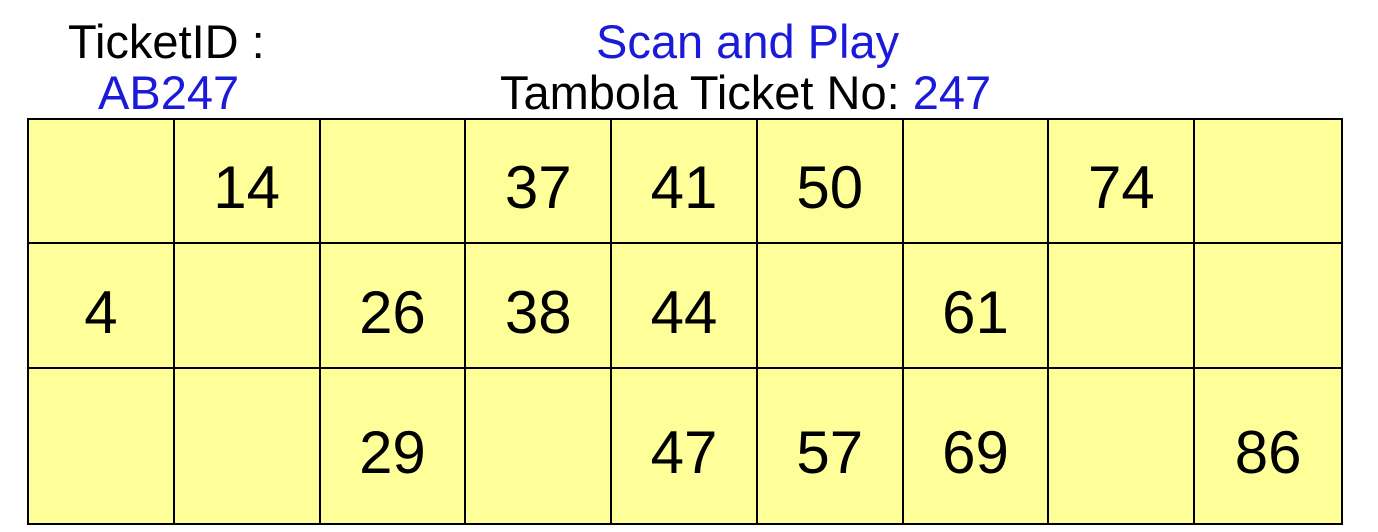  What do you see at coordinates (539, 306) in the screenshot?
I see `ticket-cell-number: 38` at bounding box center [539, 306].